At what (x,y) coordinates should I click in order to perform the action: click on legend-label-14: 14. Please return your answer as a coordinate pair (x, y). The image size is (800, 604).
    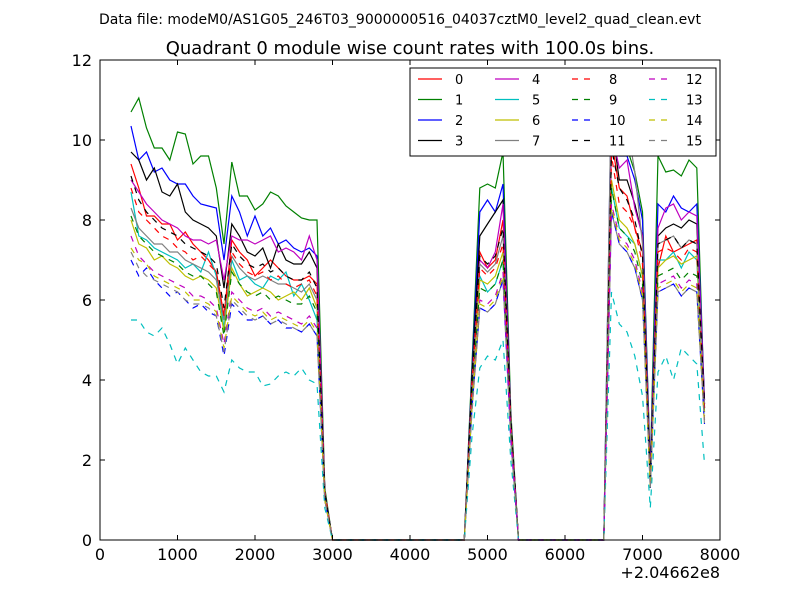
    Looking at the image, I should click on (694, 121).